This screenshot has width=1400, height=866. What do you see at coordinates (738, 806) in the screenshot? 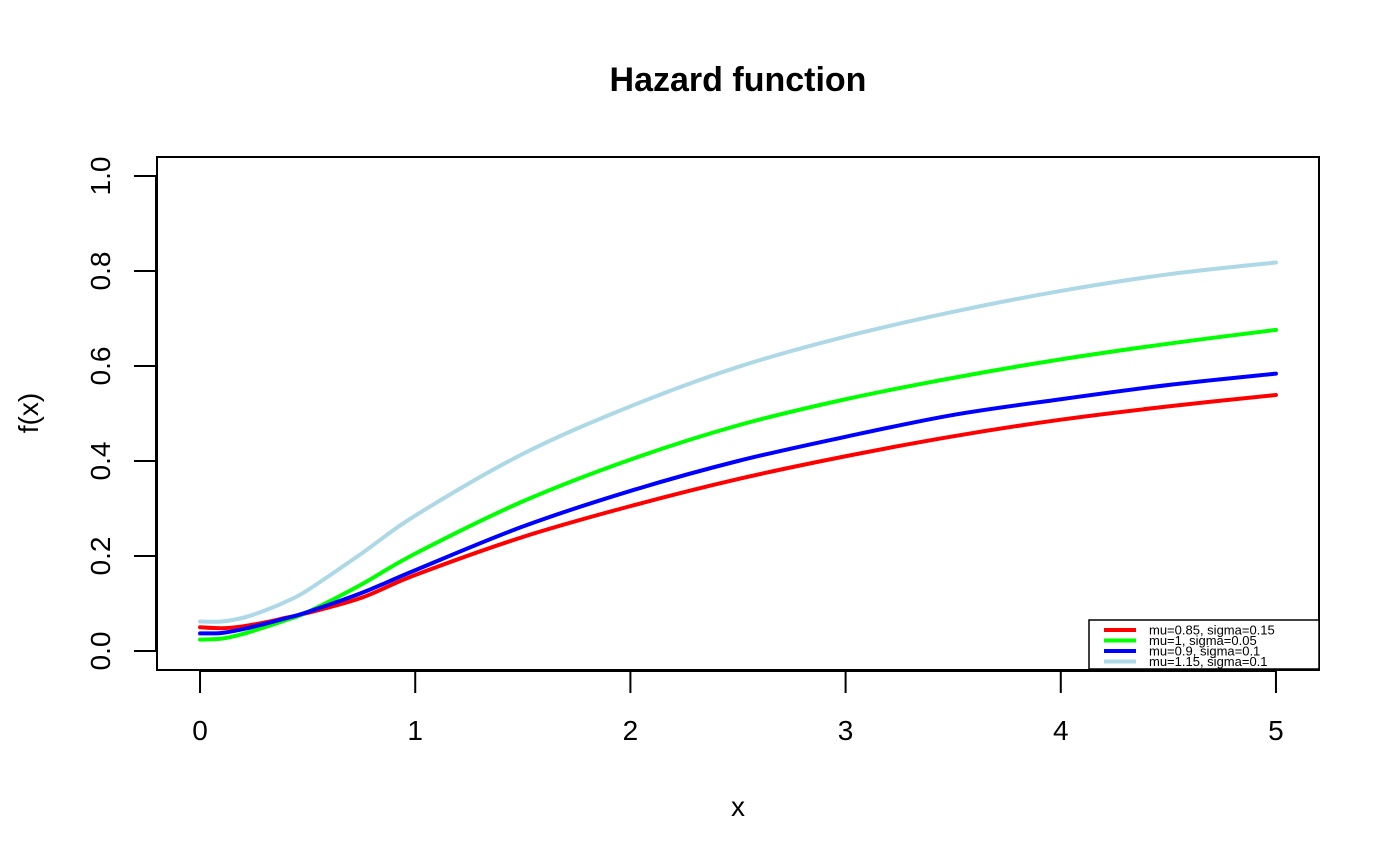
I see `x-axis-label: x` at bounding box center [738, 806].